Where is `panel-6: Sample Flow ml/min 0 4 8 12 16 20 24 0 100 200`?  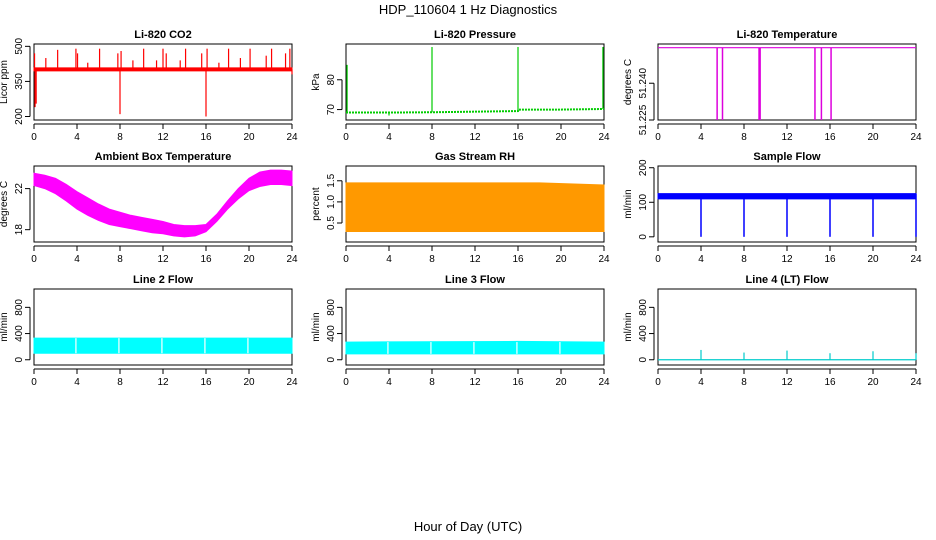
panel-6: Sample Flow ml/min 0 4 8 12 16 20 24 0 100 200 is located at coordinates (772, 208).